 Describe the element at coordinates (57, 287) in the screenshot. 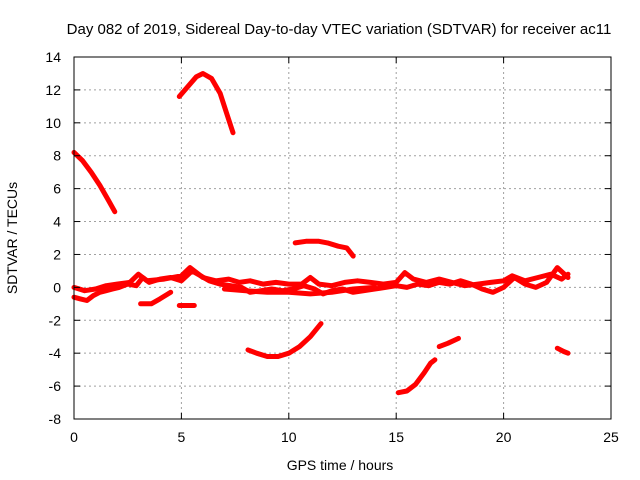

I see `y-tick-label: 0` at that location.